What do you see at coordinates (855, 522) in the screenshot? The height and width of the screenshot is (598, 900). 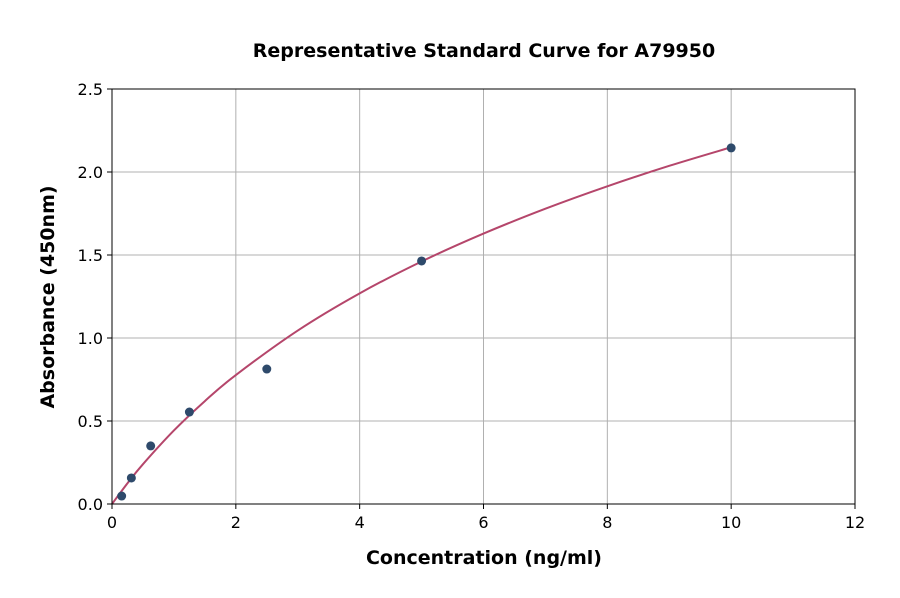 I see `x-tick-label: 12` at bounding box center [855, 522].